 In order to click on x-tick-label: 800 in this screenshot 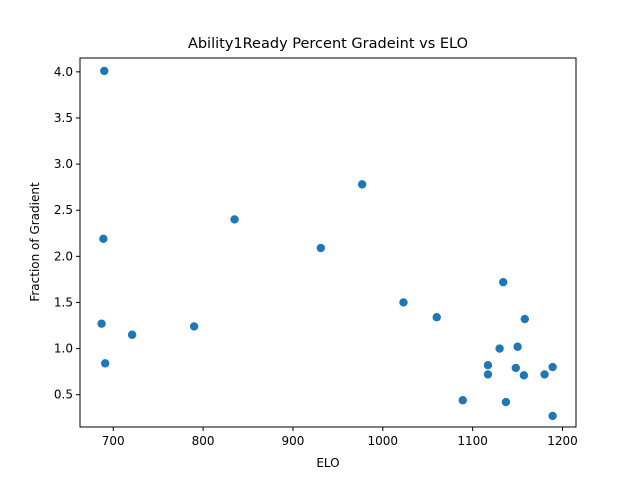, I will do `click(203, 441)`.